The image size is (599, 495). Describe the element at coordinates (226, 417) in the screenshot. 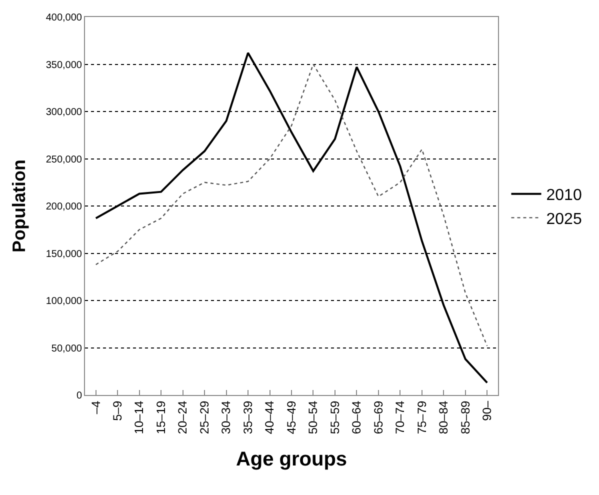

I see `x-tick-label: 30–34` at that location.